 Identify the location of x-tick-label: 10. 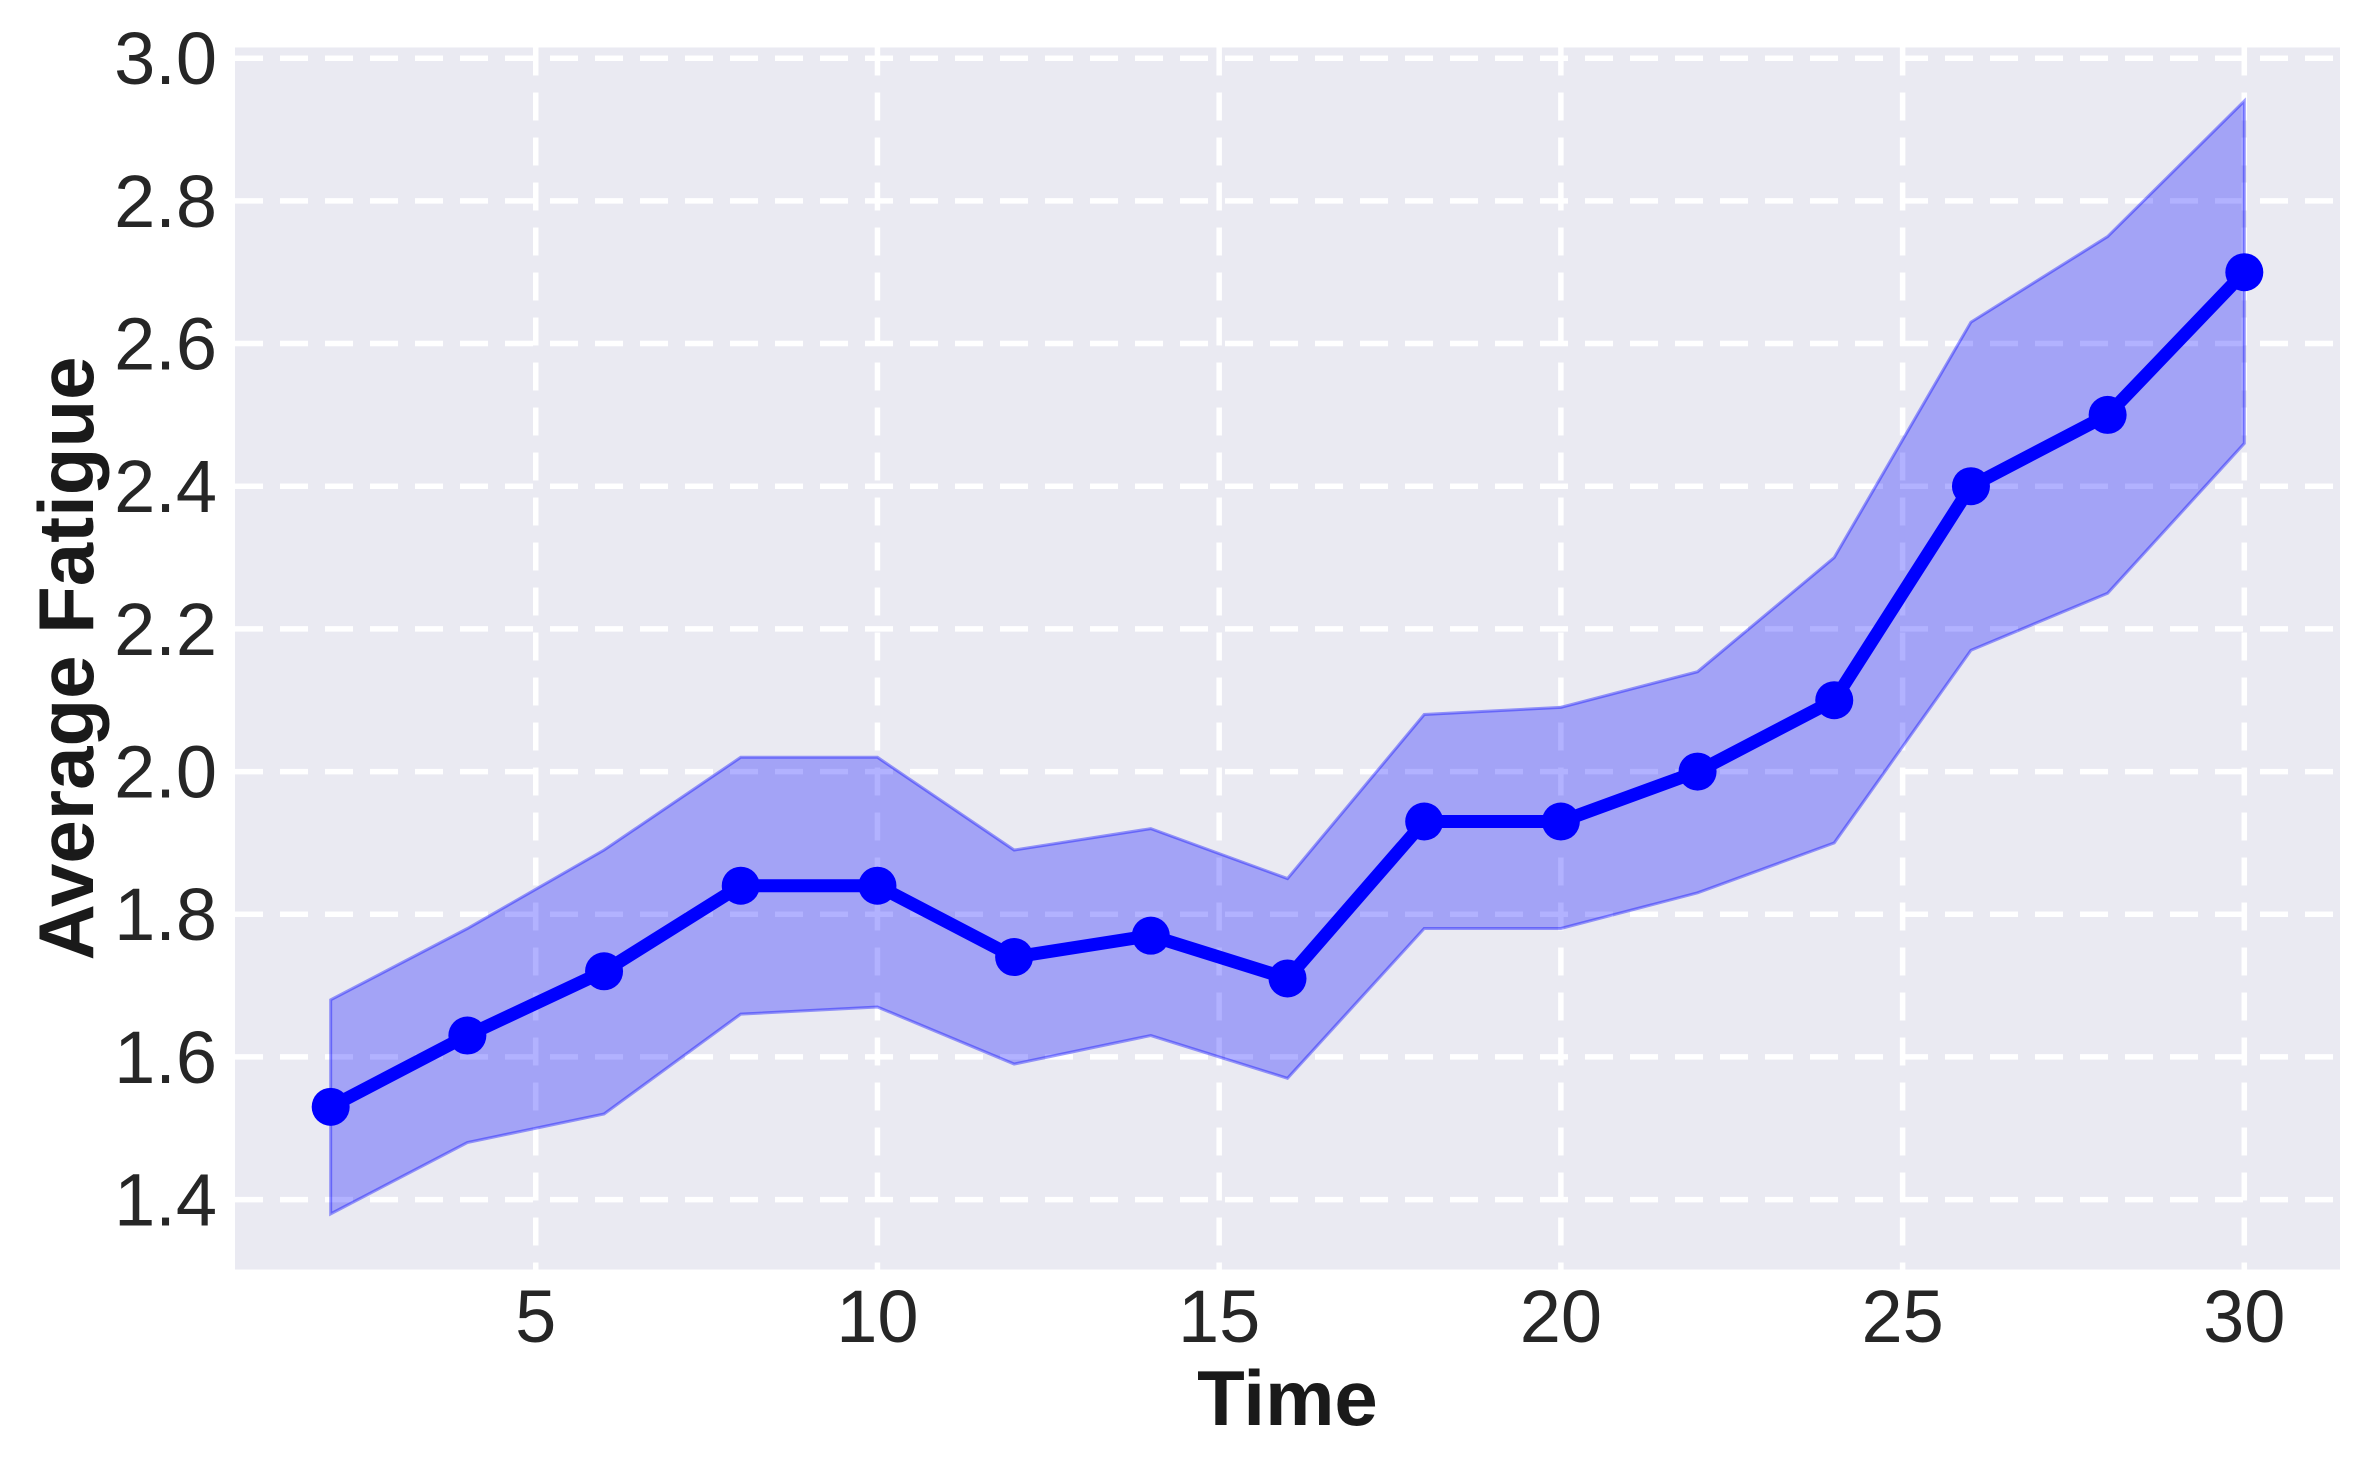
(877, 1316).